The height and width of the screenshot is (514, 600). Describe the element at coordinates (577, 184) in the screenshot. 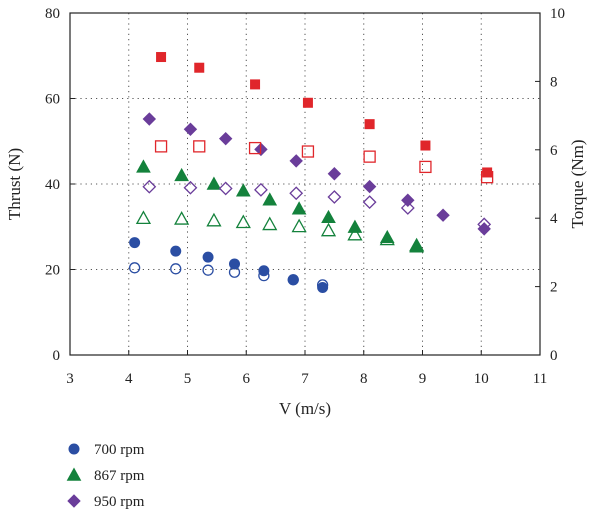

I see `y2-axis-label: Torque (Nm)` at that location.